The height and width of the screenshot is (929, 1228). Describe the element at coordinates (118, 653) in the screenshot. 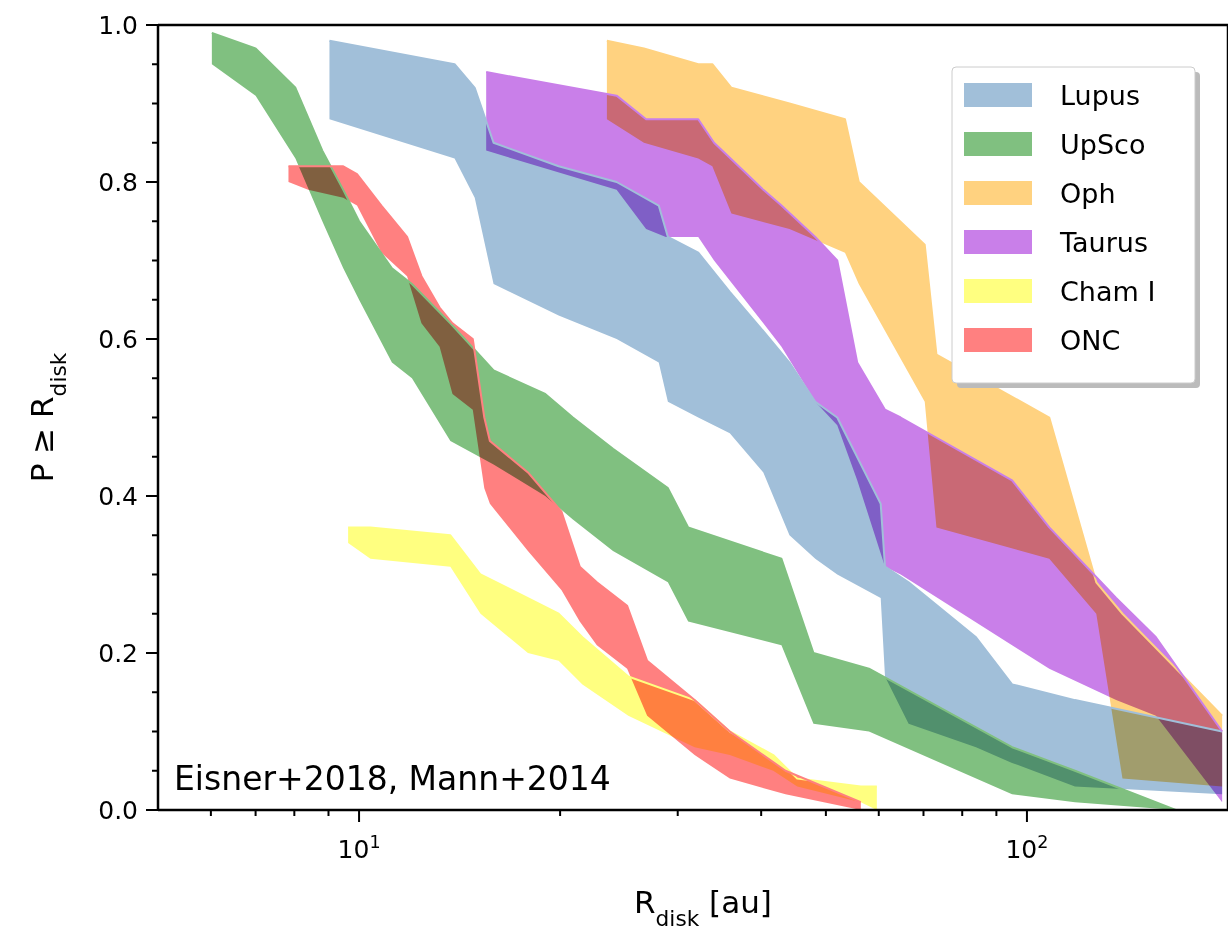

I see `y-tick-label: 0.2` at that location.